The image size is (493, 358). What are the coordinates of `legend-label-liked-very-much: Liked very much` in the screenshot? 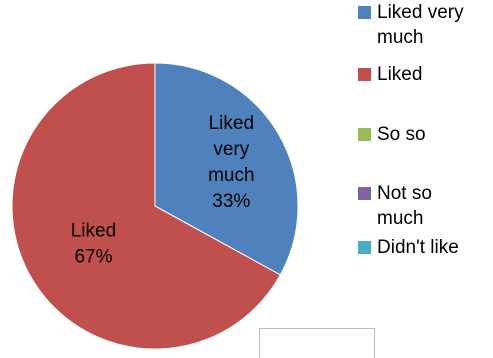 It's located at (435, 25).